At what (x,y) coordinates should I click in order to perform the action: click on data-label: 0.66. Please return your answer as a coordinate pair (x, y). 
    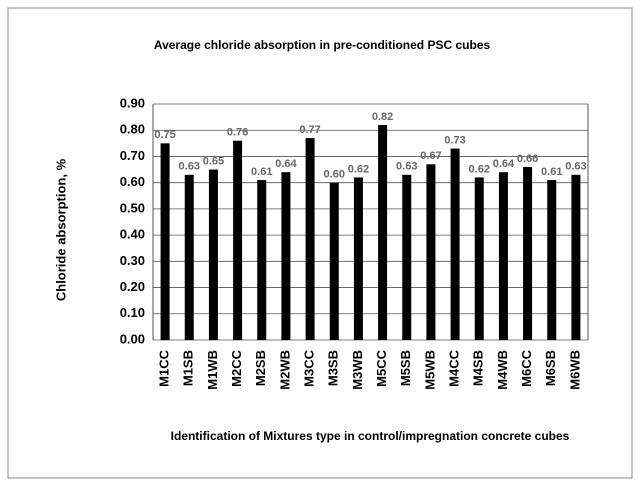
    Looking at the image, I should click on (527, 159).